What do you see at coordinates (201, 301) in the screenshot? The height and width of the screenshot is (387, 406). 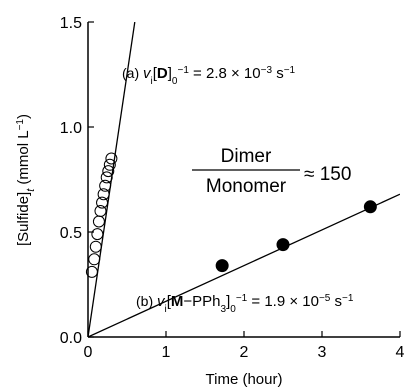 I see `annotation-b-dash: −PPh` at bounding box center [201, 301].